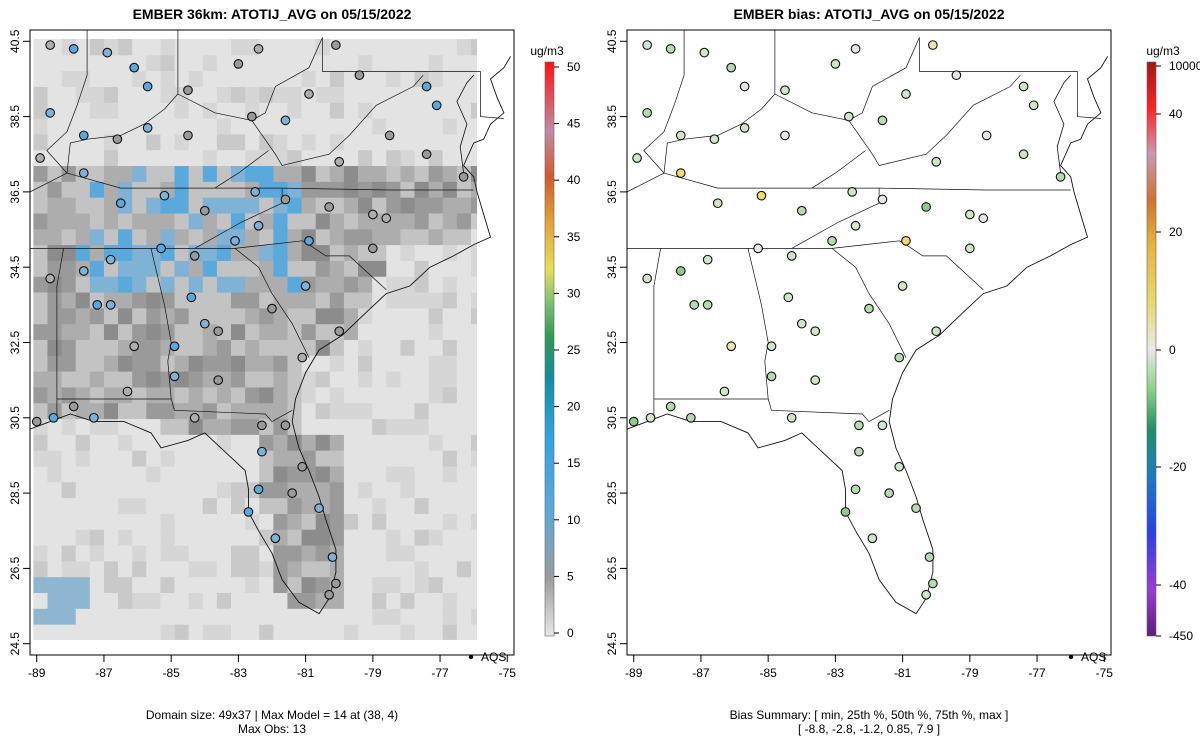 The image size is (1200, 750). I want to click on bias-summary-values: [ -8.8, -2.8, -1.2, 0.85, 7.9 ], so click(869, 729).